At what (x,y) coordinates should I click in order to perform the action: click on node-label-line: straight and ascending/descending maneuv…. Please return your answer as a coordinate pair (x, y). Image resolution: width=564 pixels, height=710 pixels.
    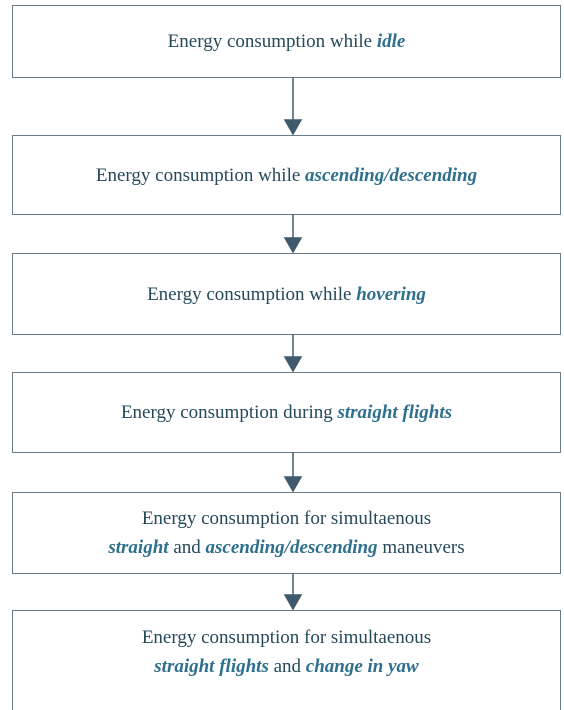
    Looking at the image, I should click on (286, 547).